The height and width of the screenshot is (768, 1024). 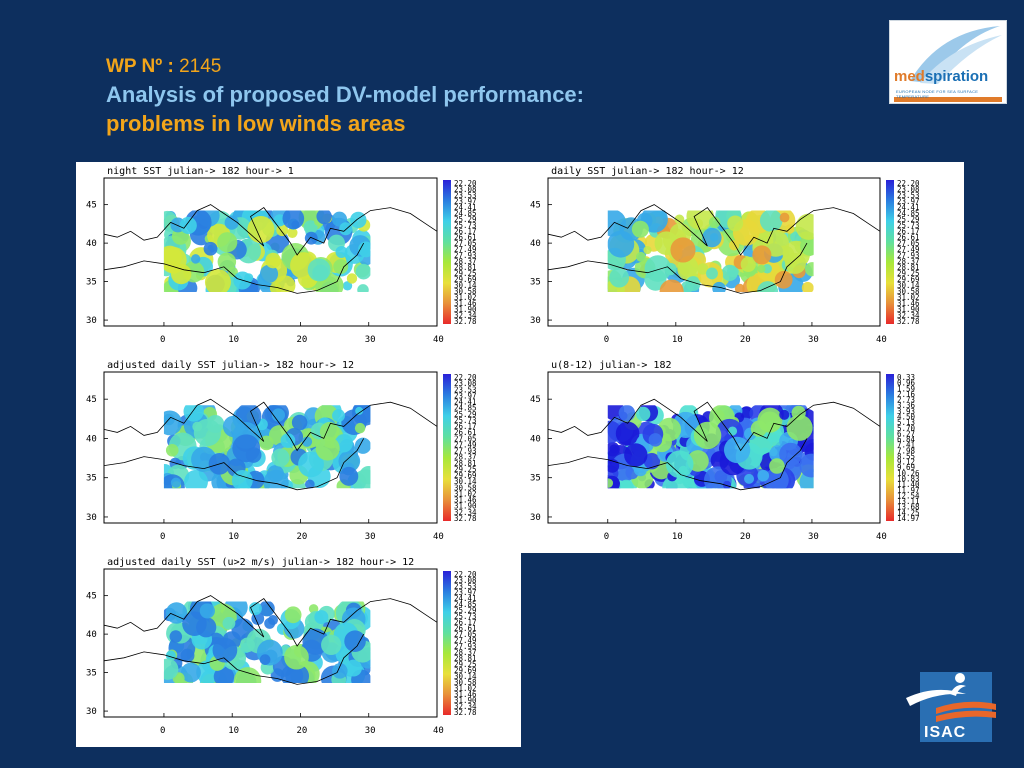 What do you see at coordinates (256, 123) in the screenshot?
I see `slide-subtitle: problems in low winds areas` at bounding box center [256, 123].